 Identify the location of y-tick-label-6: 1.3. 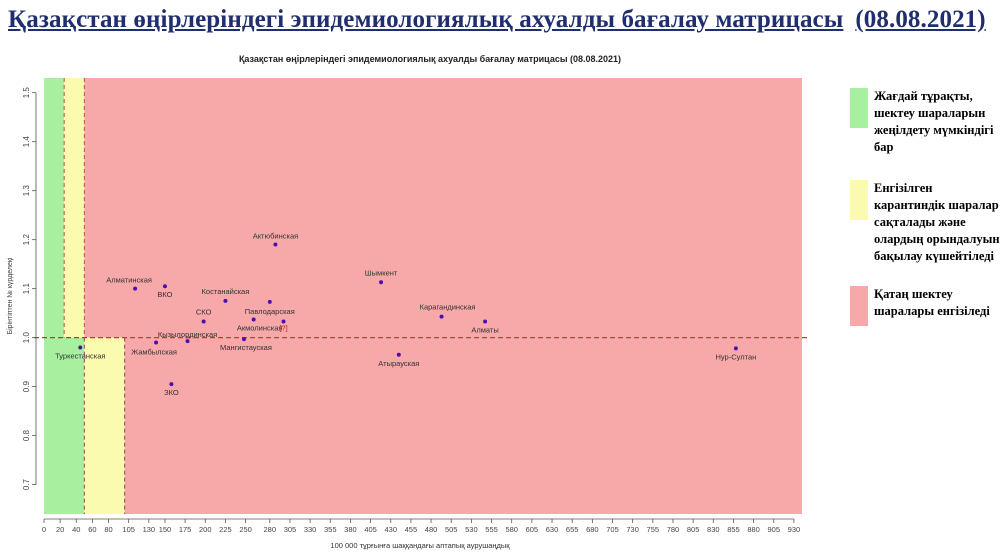
(26, 191).